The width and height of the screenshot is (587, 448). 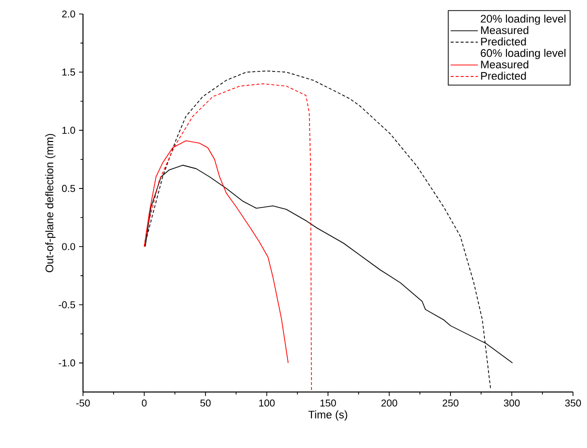 I want to click on annotation: 20% loading level, so click(x=523, y=19).